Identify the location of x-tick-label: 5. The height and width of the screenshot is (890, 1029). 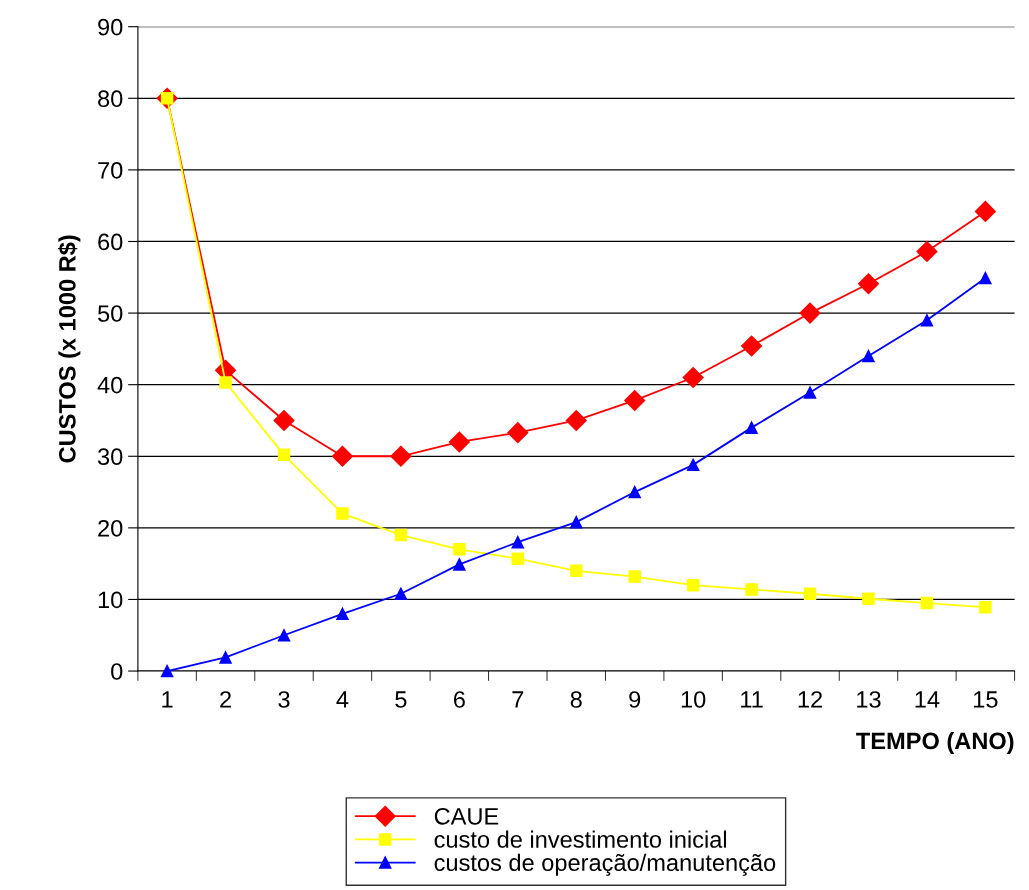
(401, 699).